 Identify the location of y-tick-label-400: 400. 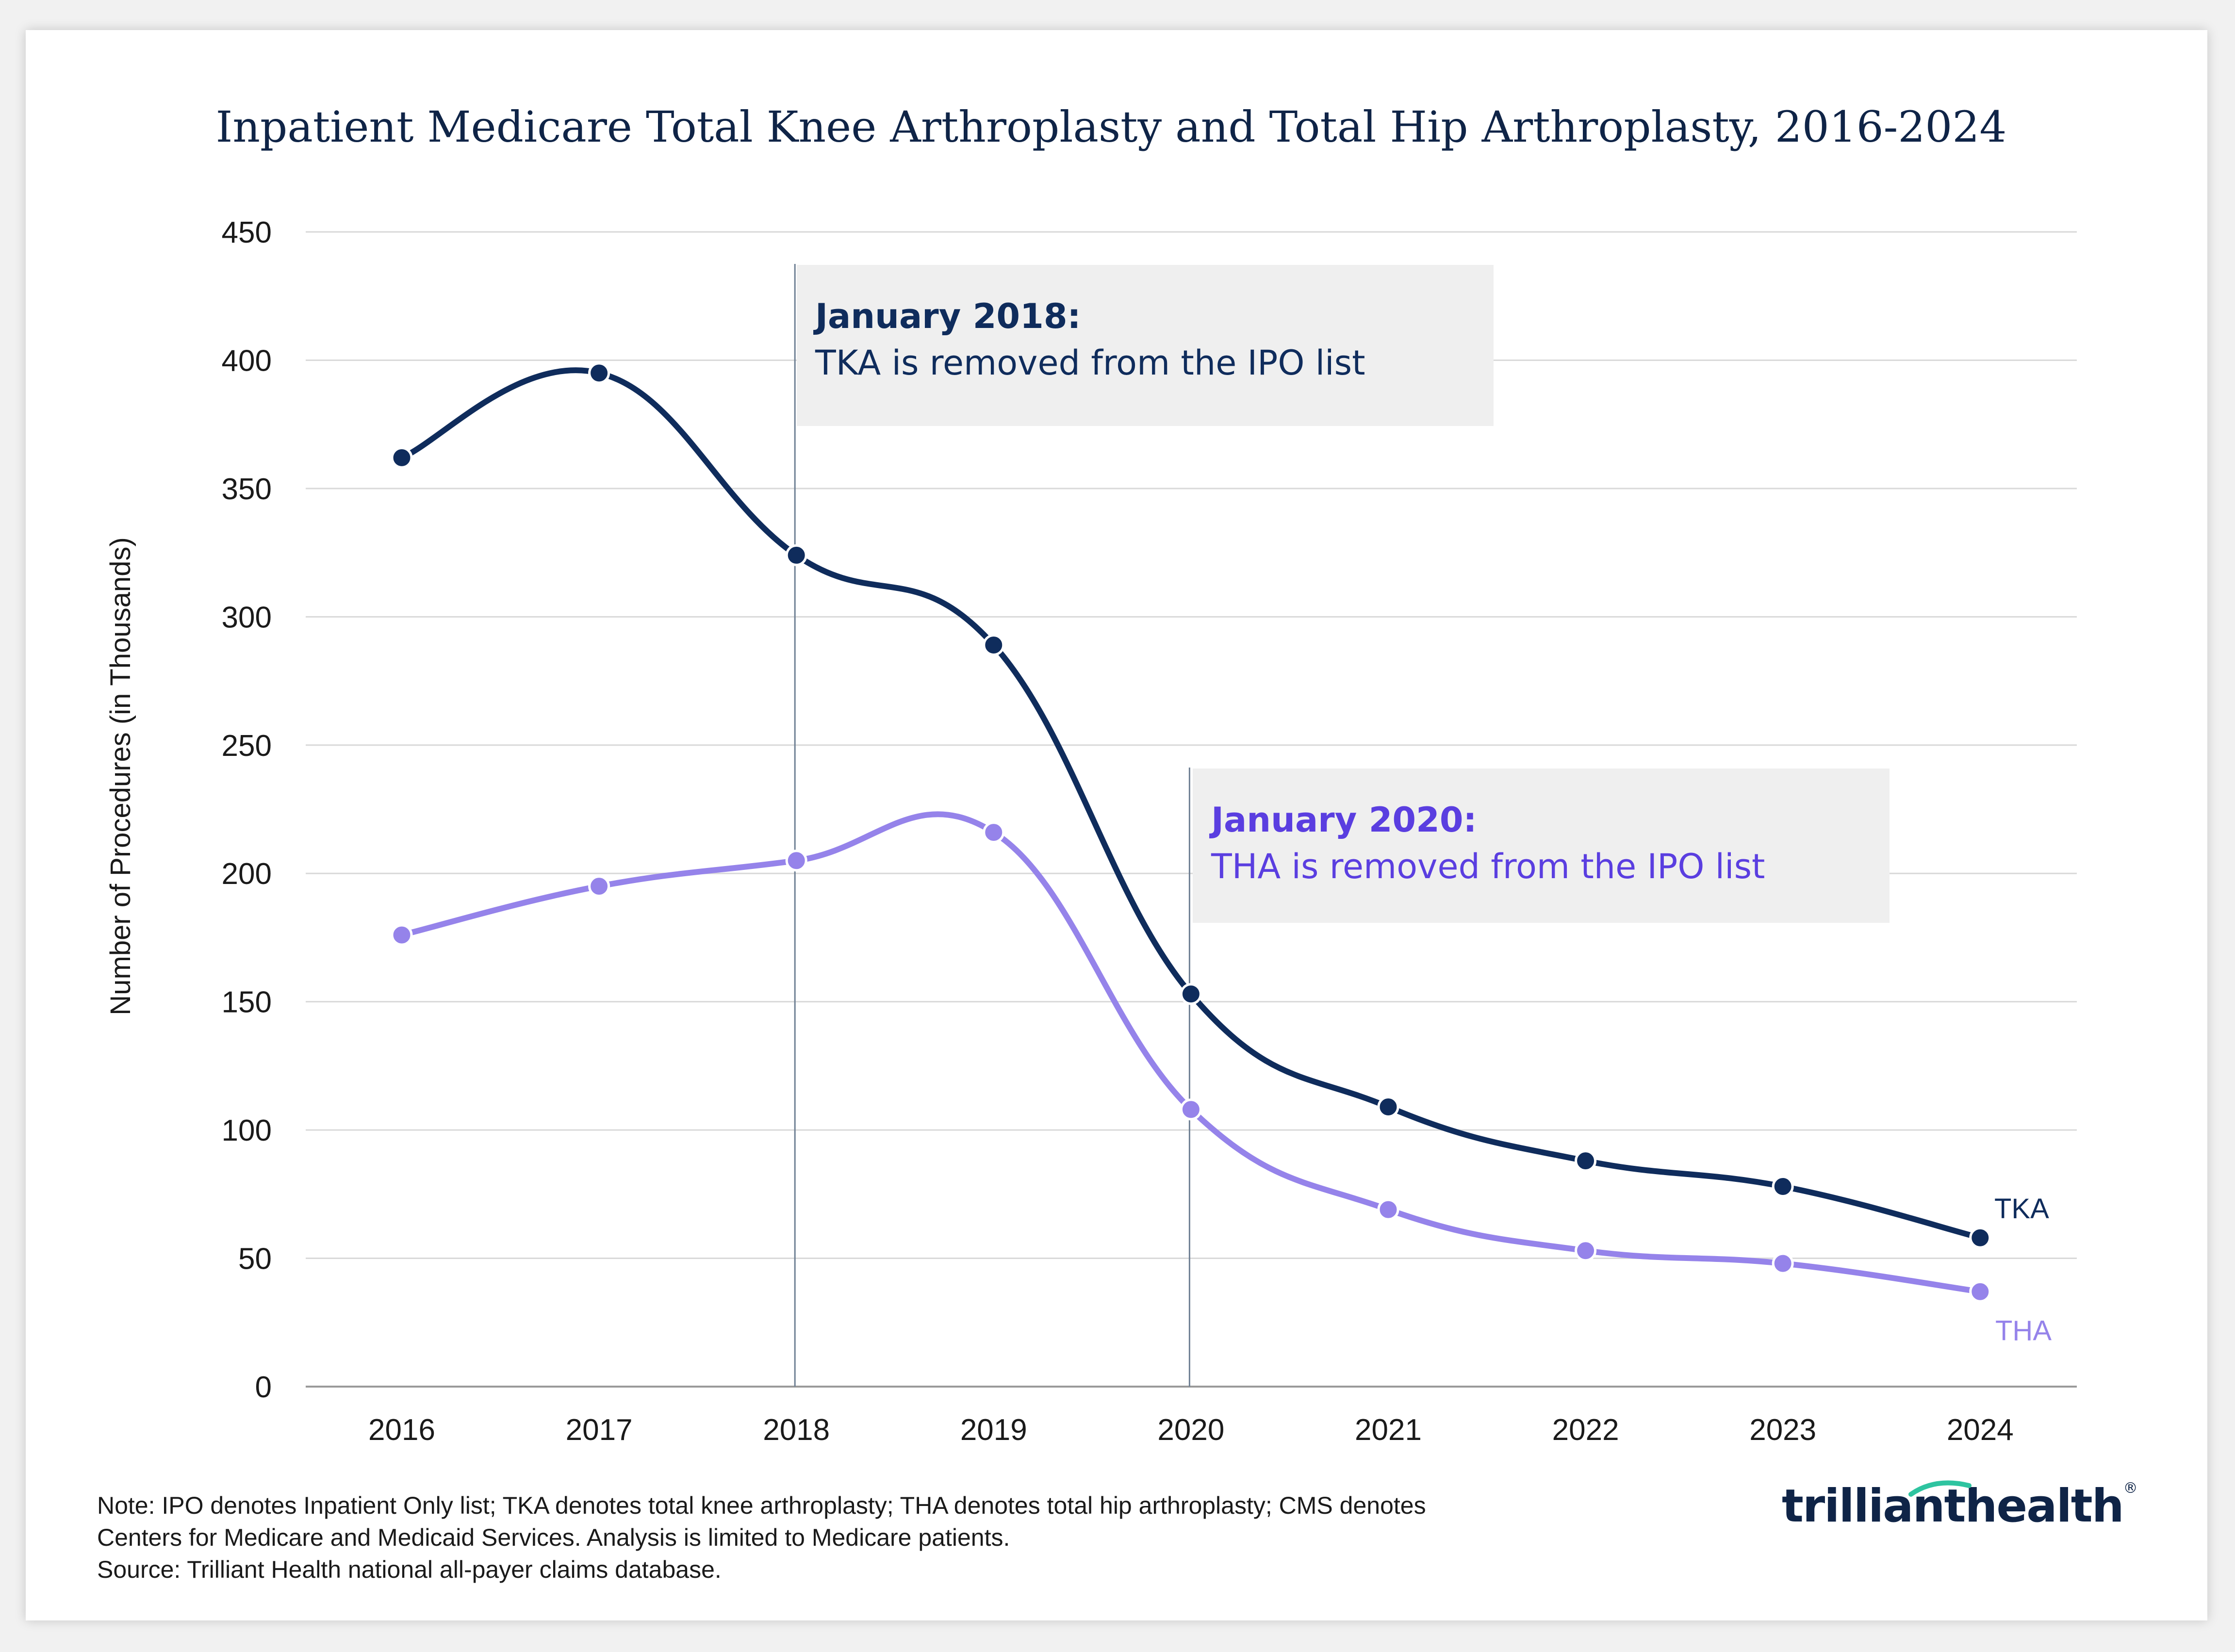
(247, 360).